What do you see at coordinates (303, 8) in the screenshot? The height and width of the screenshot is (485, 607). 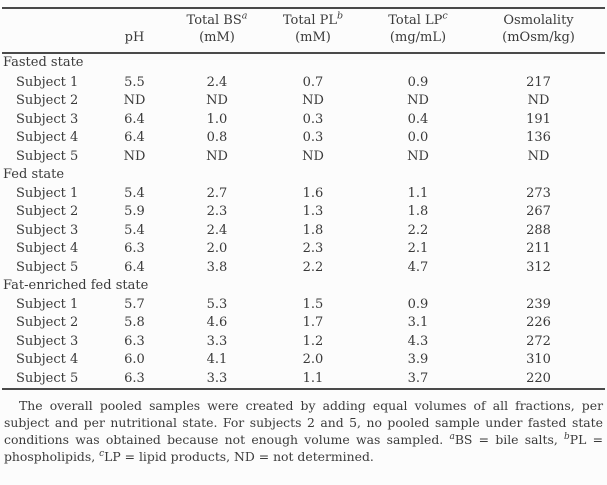 I see `top-rule` at bounding box center [303, 8].